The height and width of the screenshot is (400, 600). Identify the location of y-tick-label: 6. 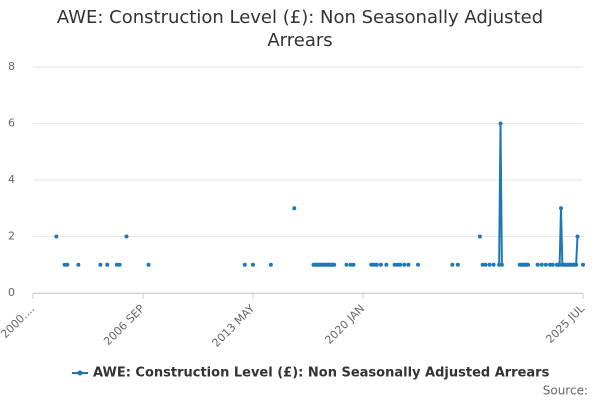
(11, 123).